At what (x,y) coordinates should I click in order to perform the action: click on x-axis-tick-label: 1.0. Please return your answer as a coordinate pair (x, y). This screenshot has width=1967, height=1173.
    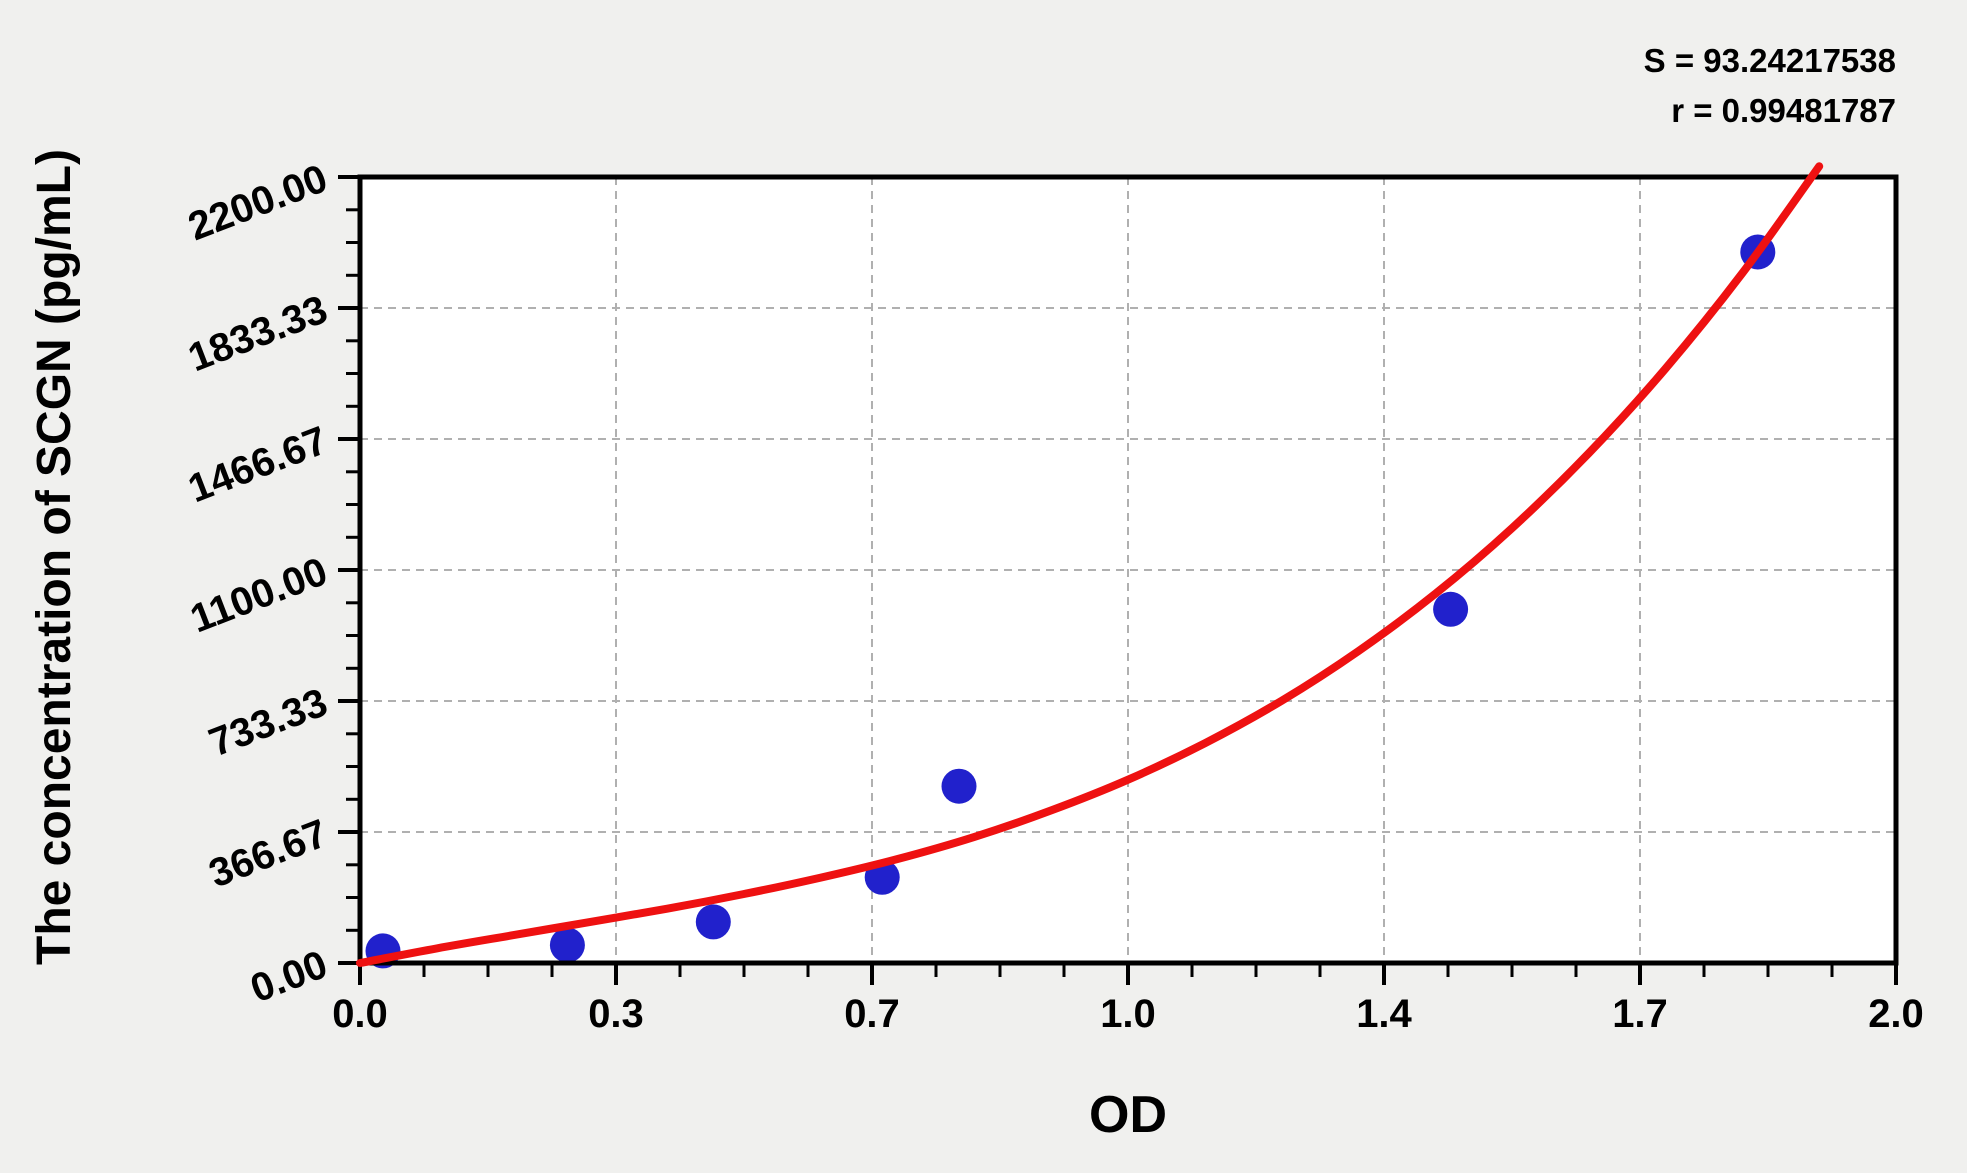
    Looking at the image, I should click on (1128, 1014).